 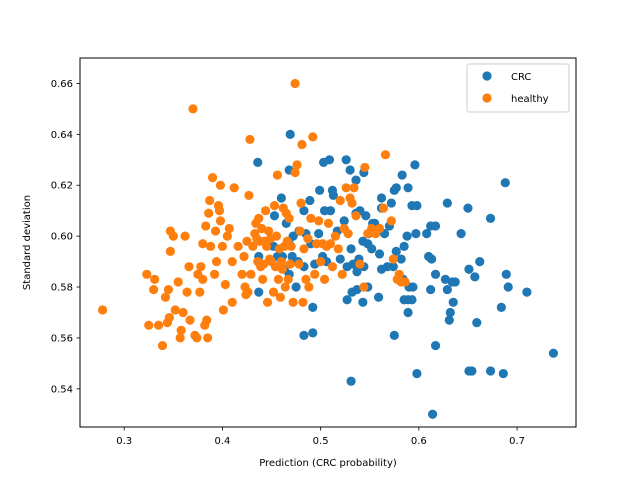 What do you see at coordinates (518, 88) in the screenshot?
I see `legend-box` at bounding box center [518, 88].